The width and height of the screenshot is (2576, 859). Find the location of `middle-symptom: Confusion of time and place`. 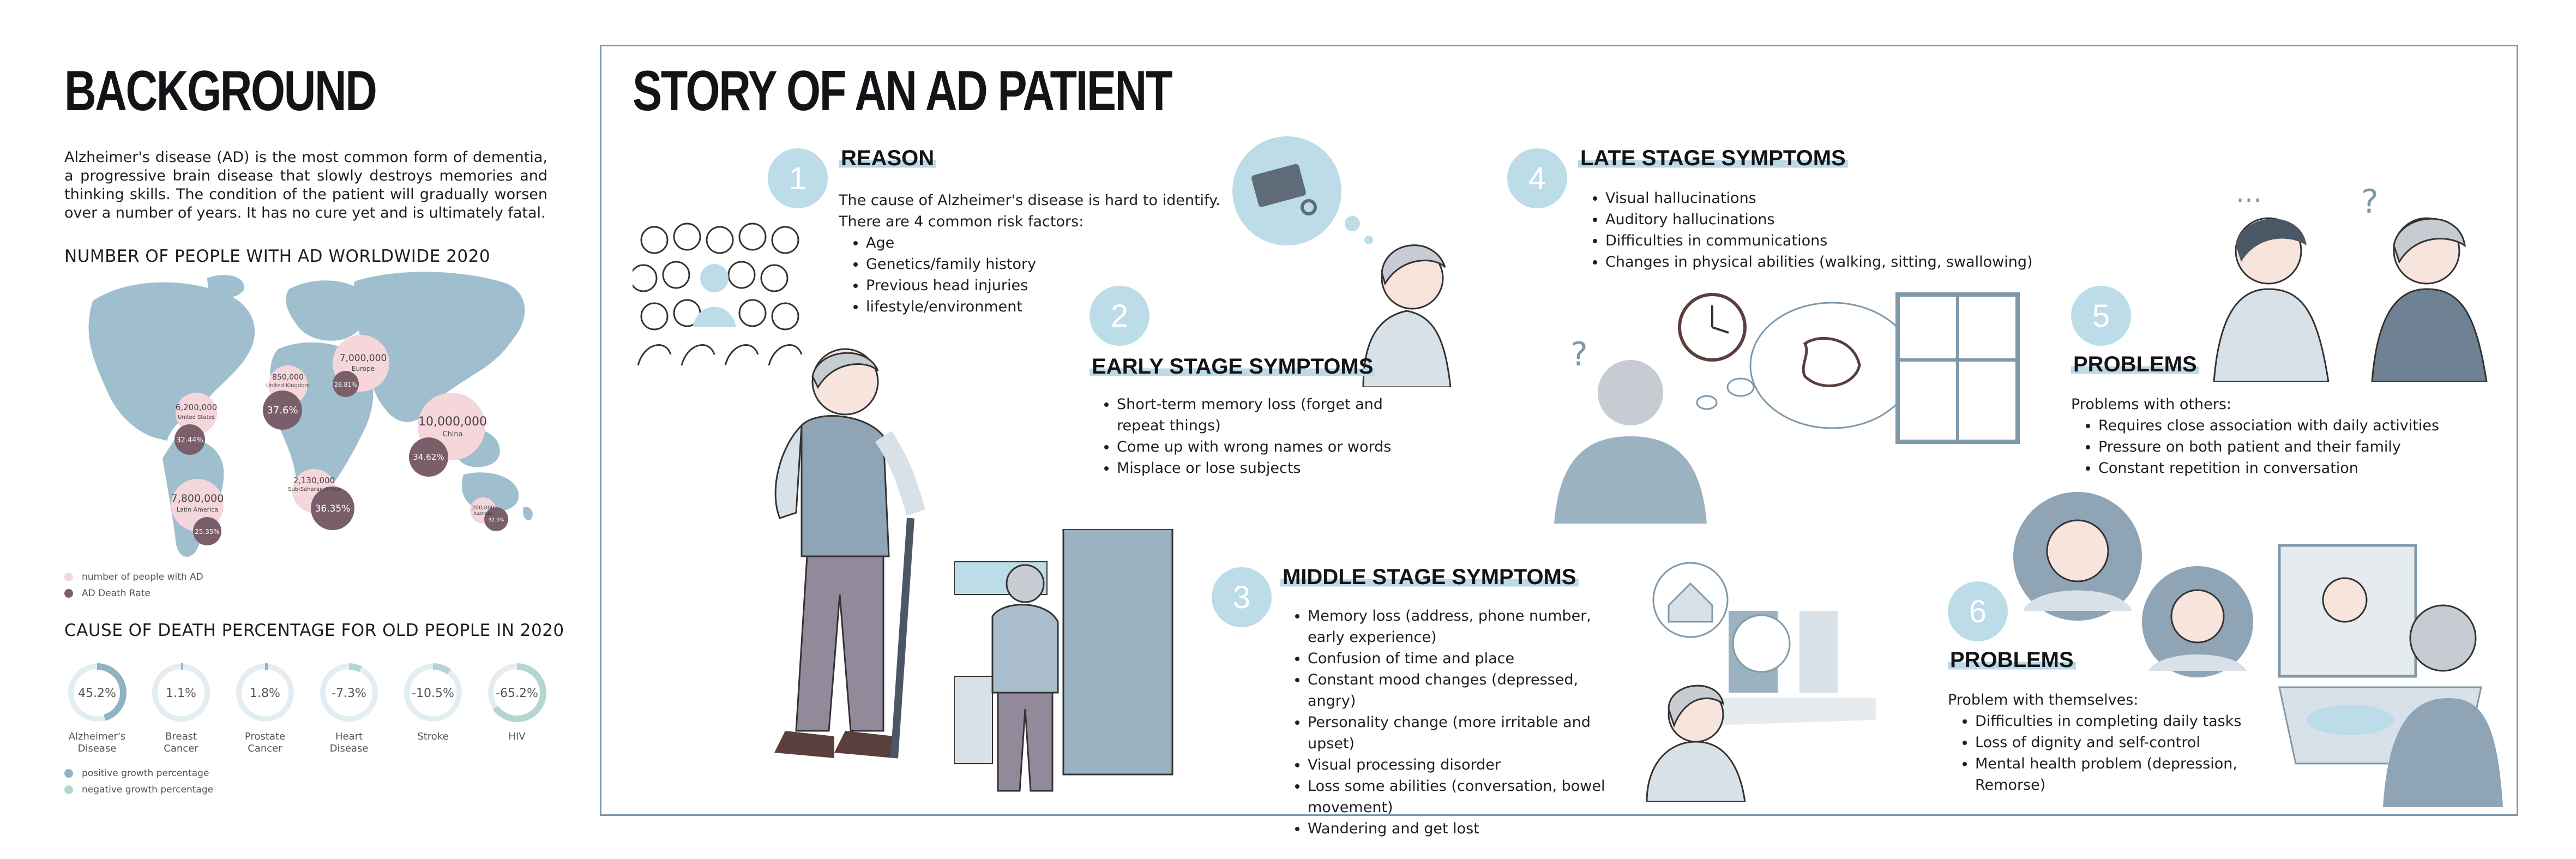

middle-symptom: Confusion of time and place is located at coordinates (1468, 658).